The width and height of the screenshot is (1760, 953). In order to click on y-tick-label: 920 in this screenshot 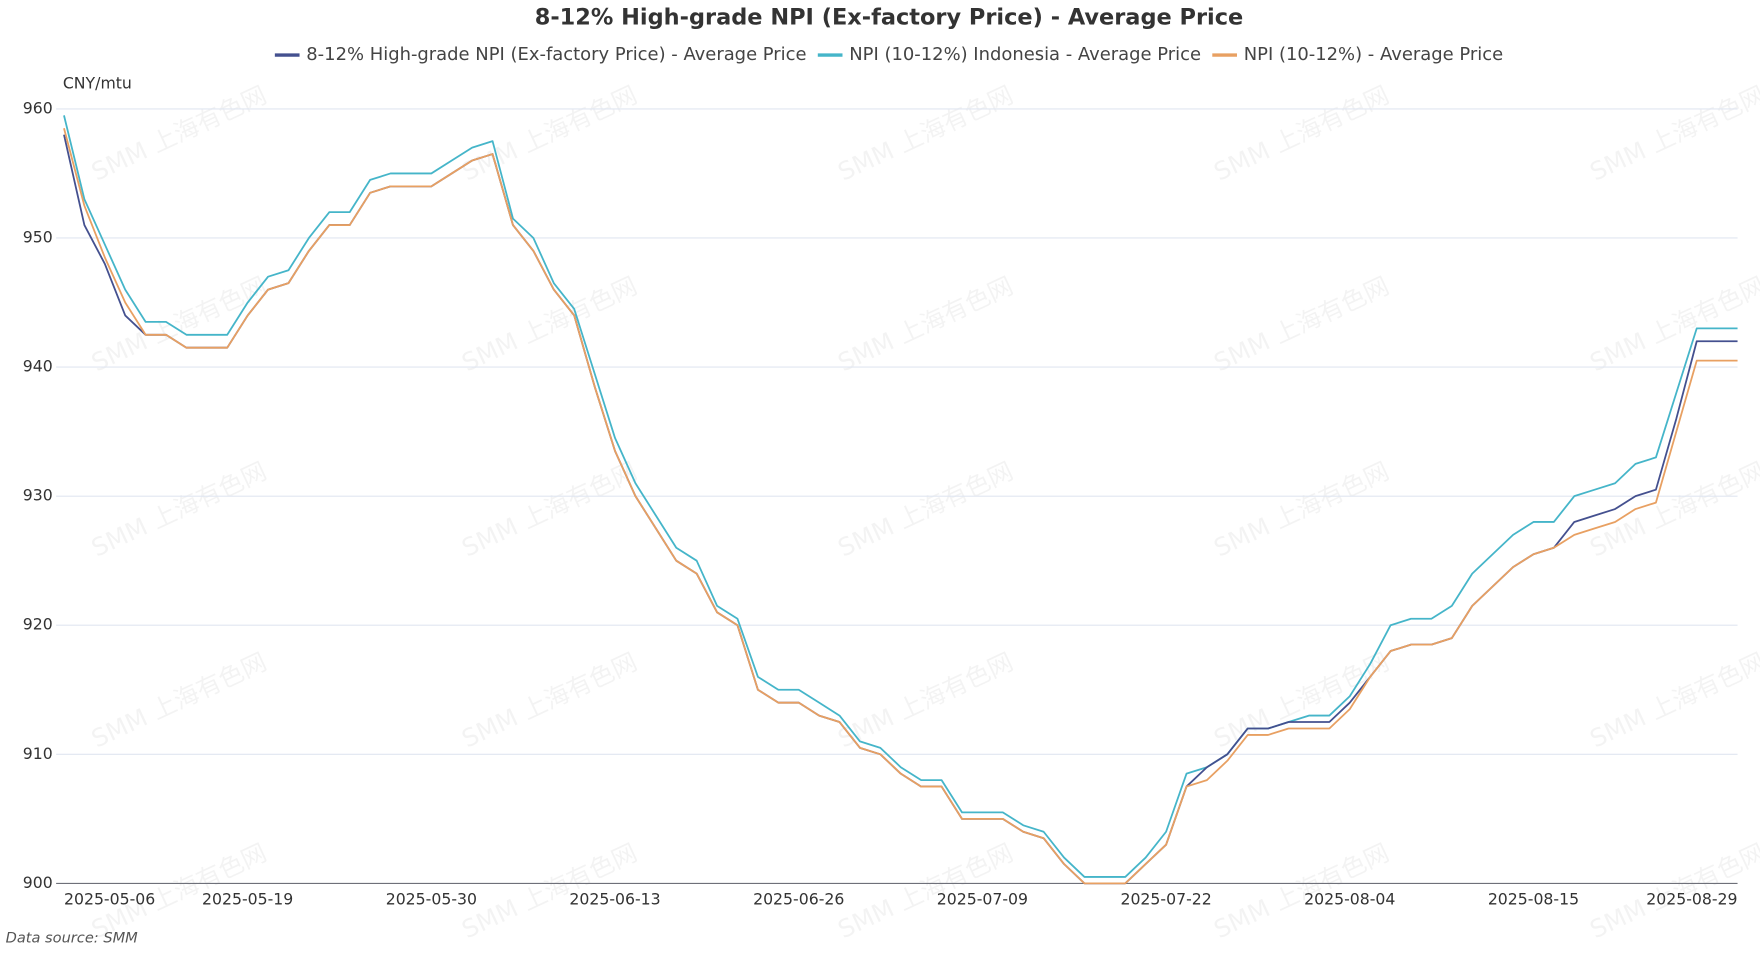, I will do `click(38, 624)`.